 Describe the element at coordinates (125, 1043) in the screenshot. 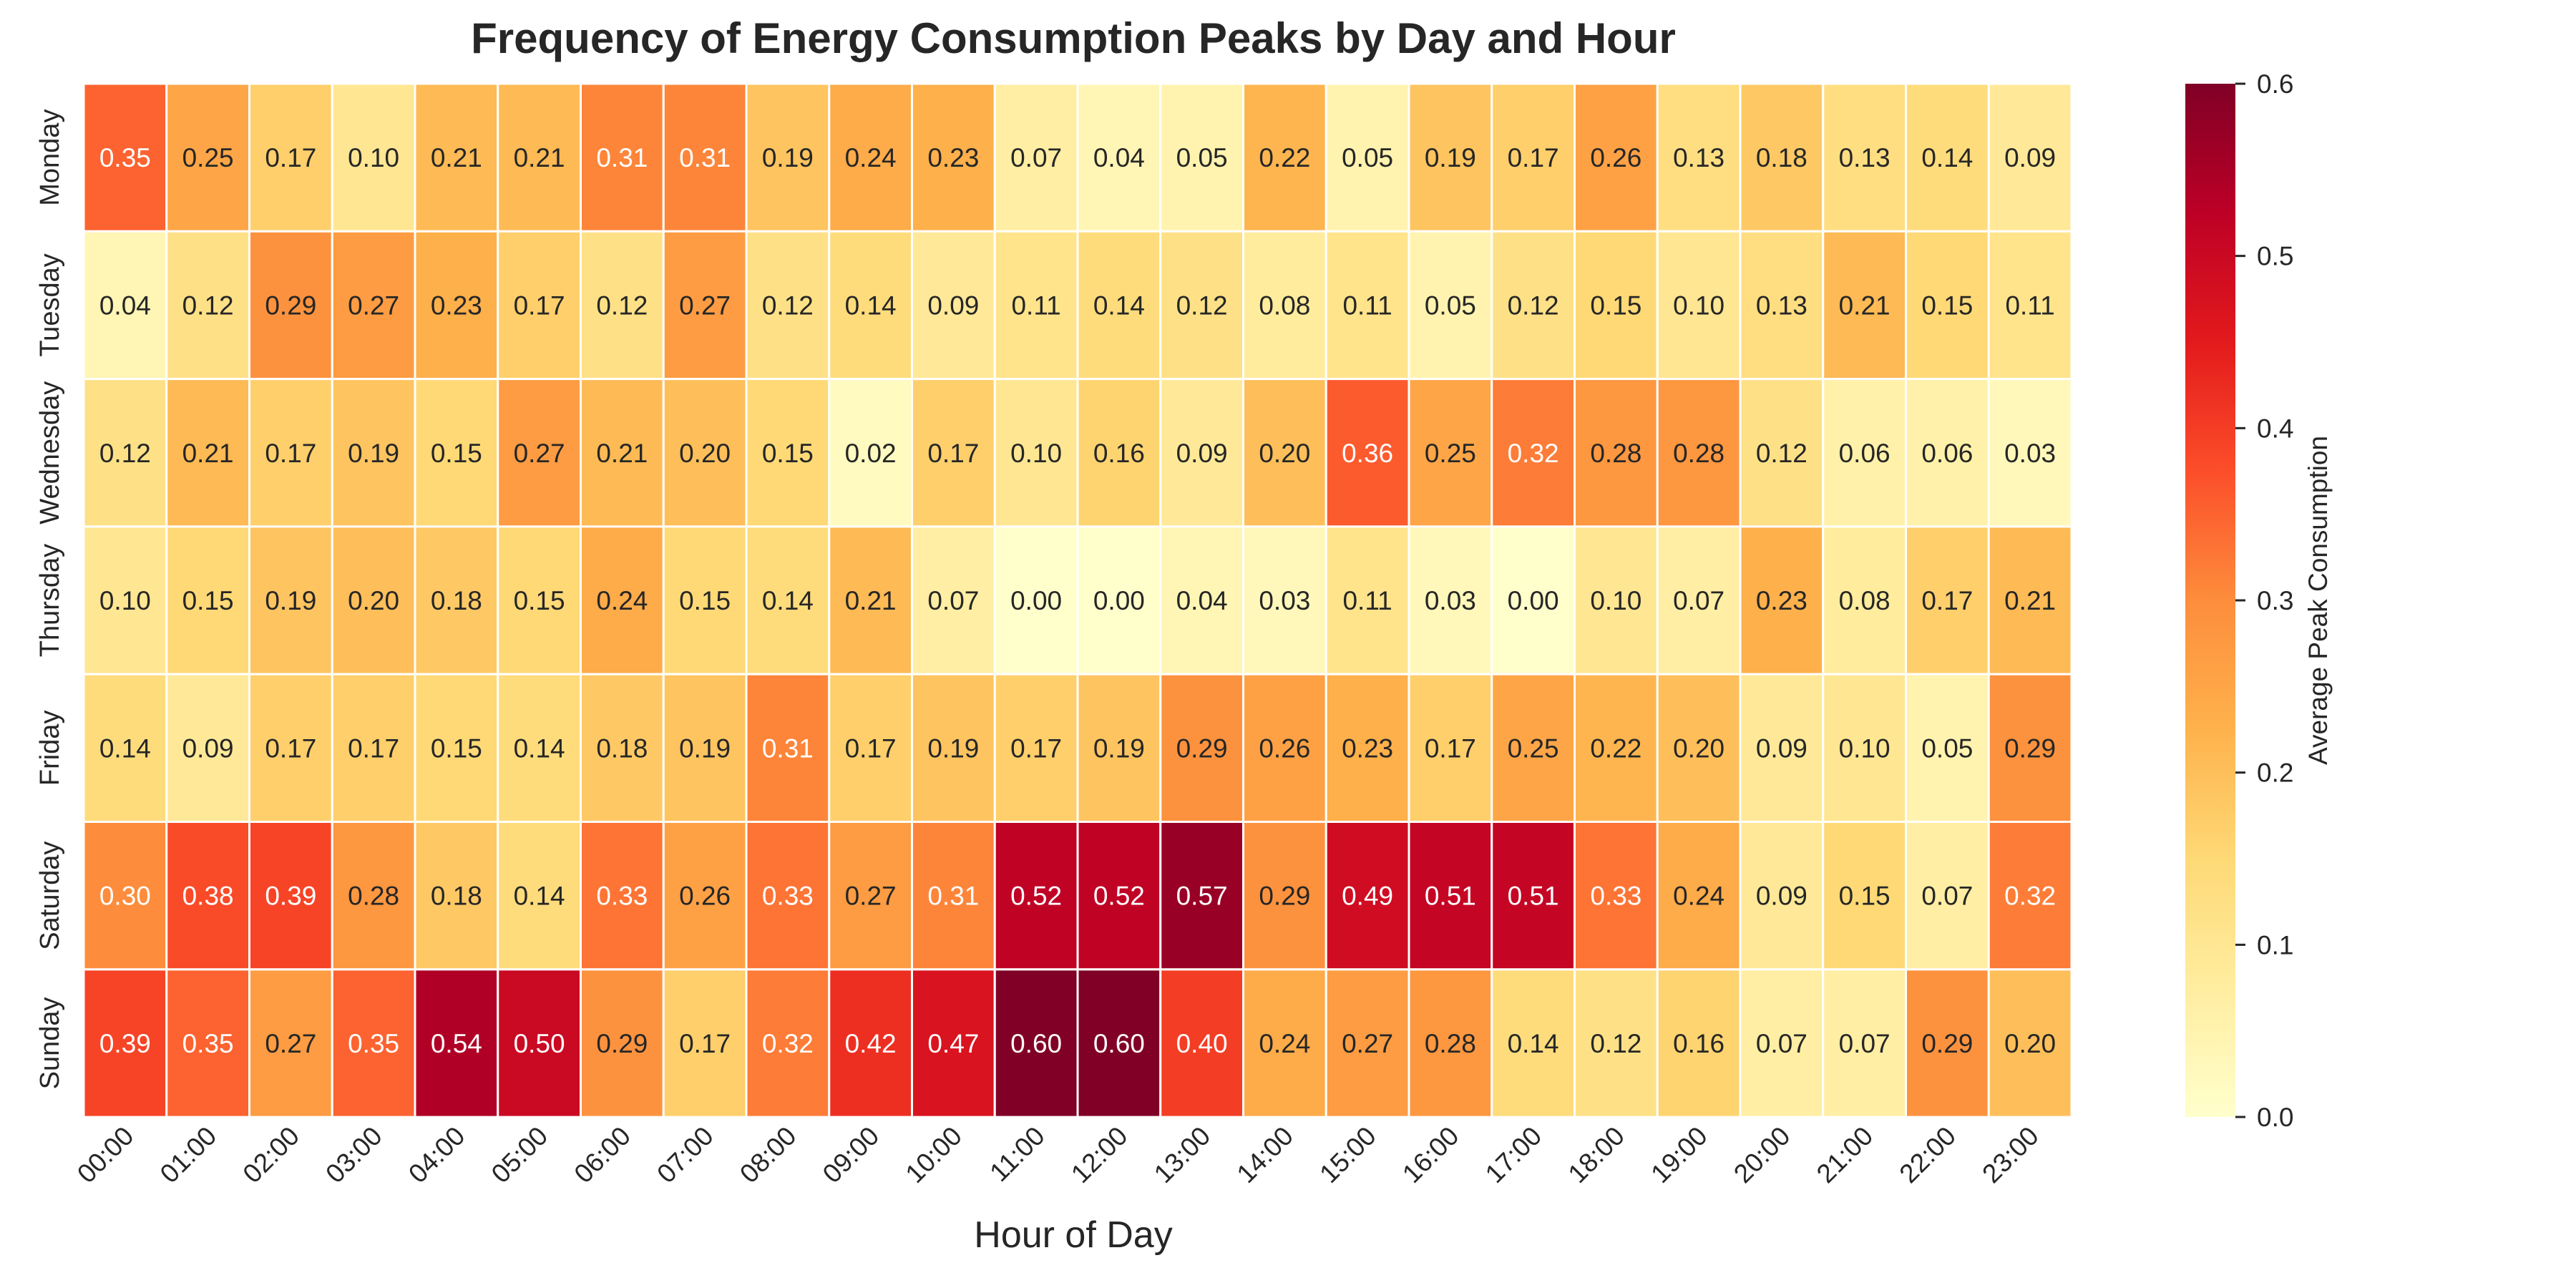

I see `cell-value-label: 0.39` at that location.